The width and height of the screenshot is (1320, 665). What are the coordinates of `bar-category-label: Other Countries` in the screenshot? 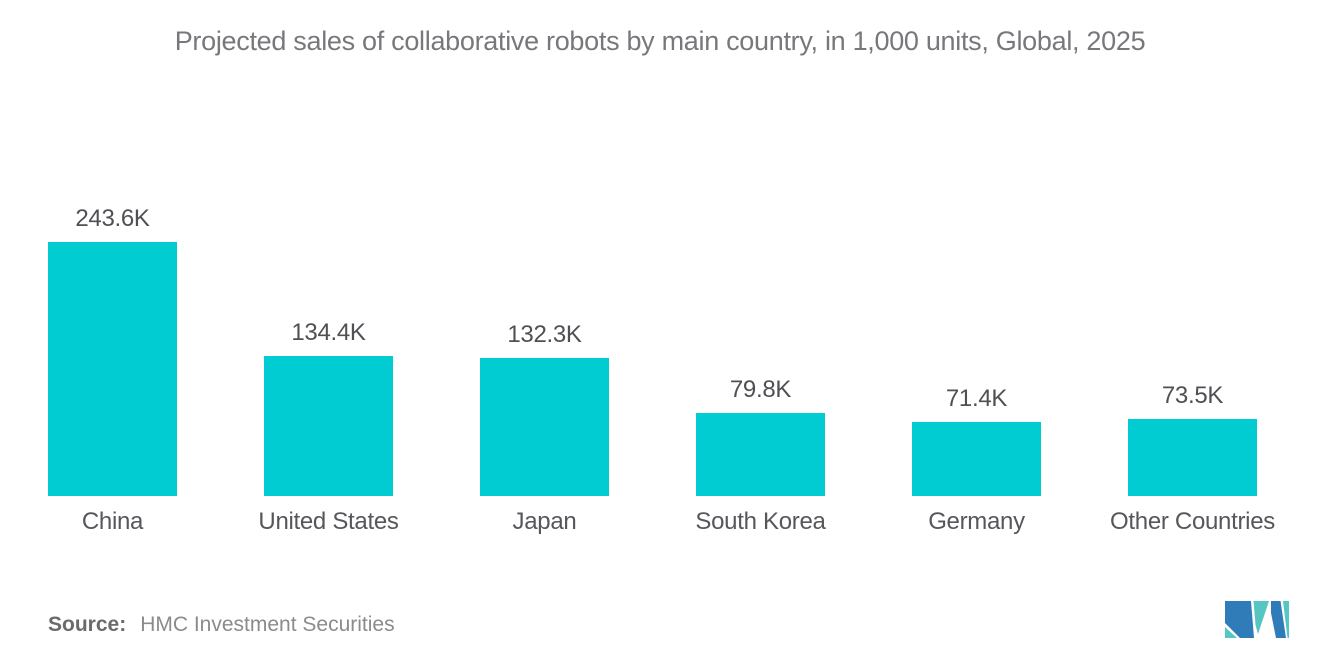 It's located at (1192, 521).